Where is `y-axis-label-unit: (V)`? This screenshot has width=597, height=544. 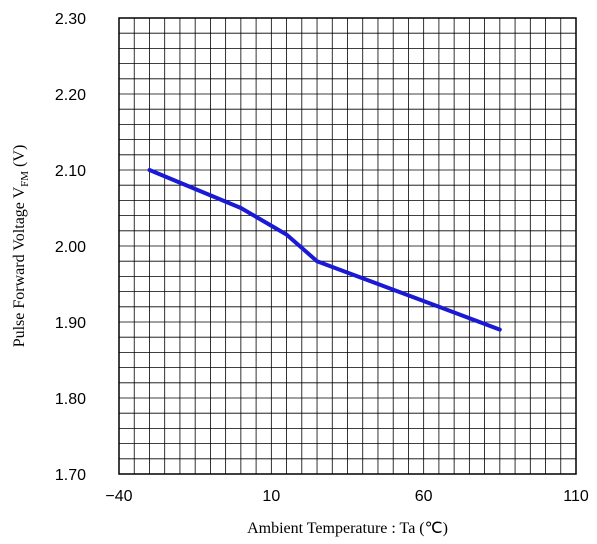 y-axis-label-unit: (V) is located at coordinates (19, 158).